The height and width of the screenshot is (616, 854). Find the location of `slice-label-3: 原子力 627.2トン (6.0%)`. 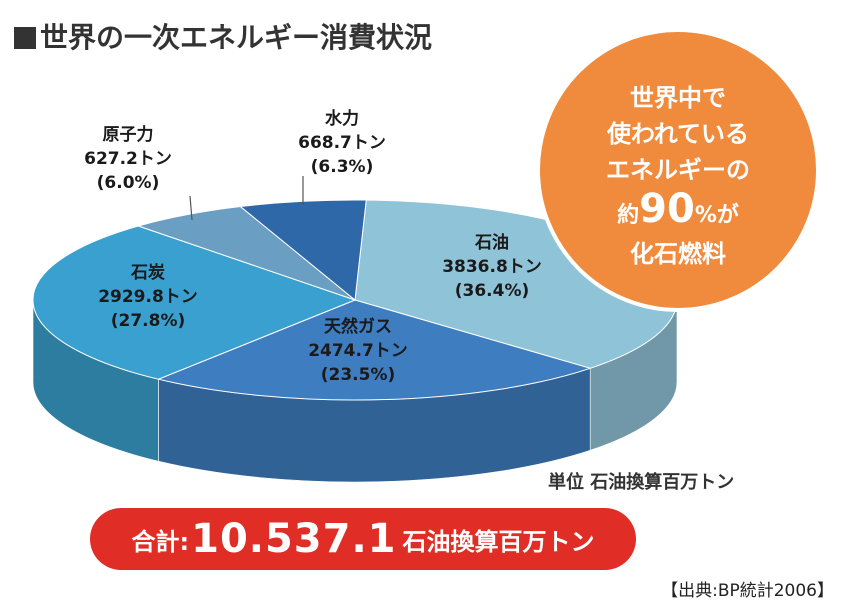

slice-label-3: 原子力 627.2トン (6.0%) is located at coordinates (128, 158).